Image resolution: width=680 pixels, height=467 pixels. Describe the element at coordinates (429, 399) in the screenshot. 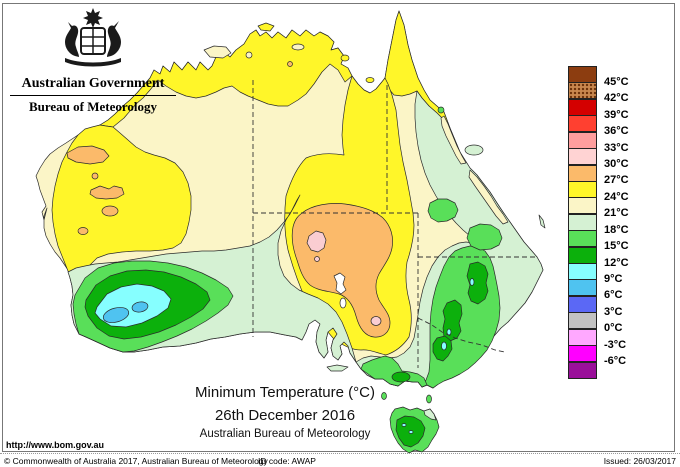

I see `flinders-island` at that location.